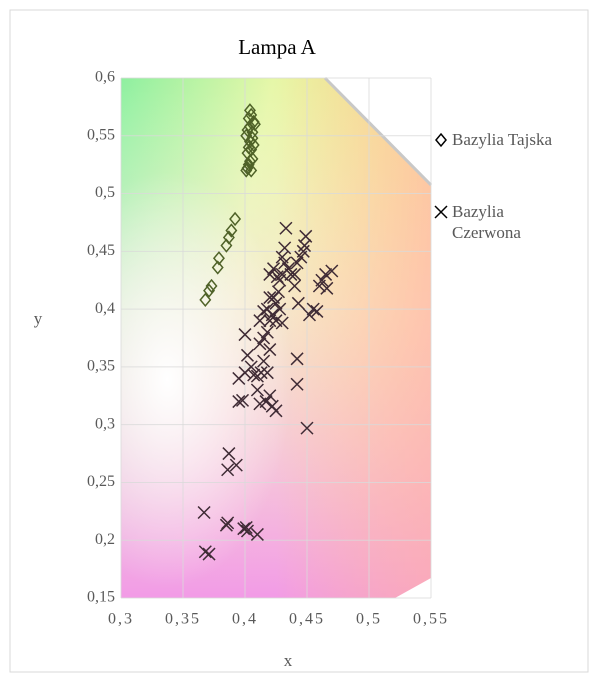 The width and height of the screenshot is (598, 682). I want to click on y-tick-label: 0,25, so click(101, 481).